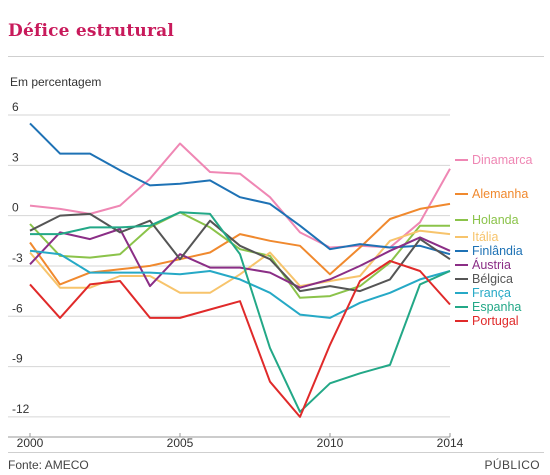 Image resolution: width=550 pixels, height=475 pixels. I want to click on series-line-áustria, so click(240, 258).